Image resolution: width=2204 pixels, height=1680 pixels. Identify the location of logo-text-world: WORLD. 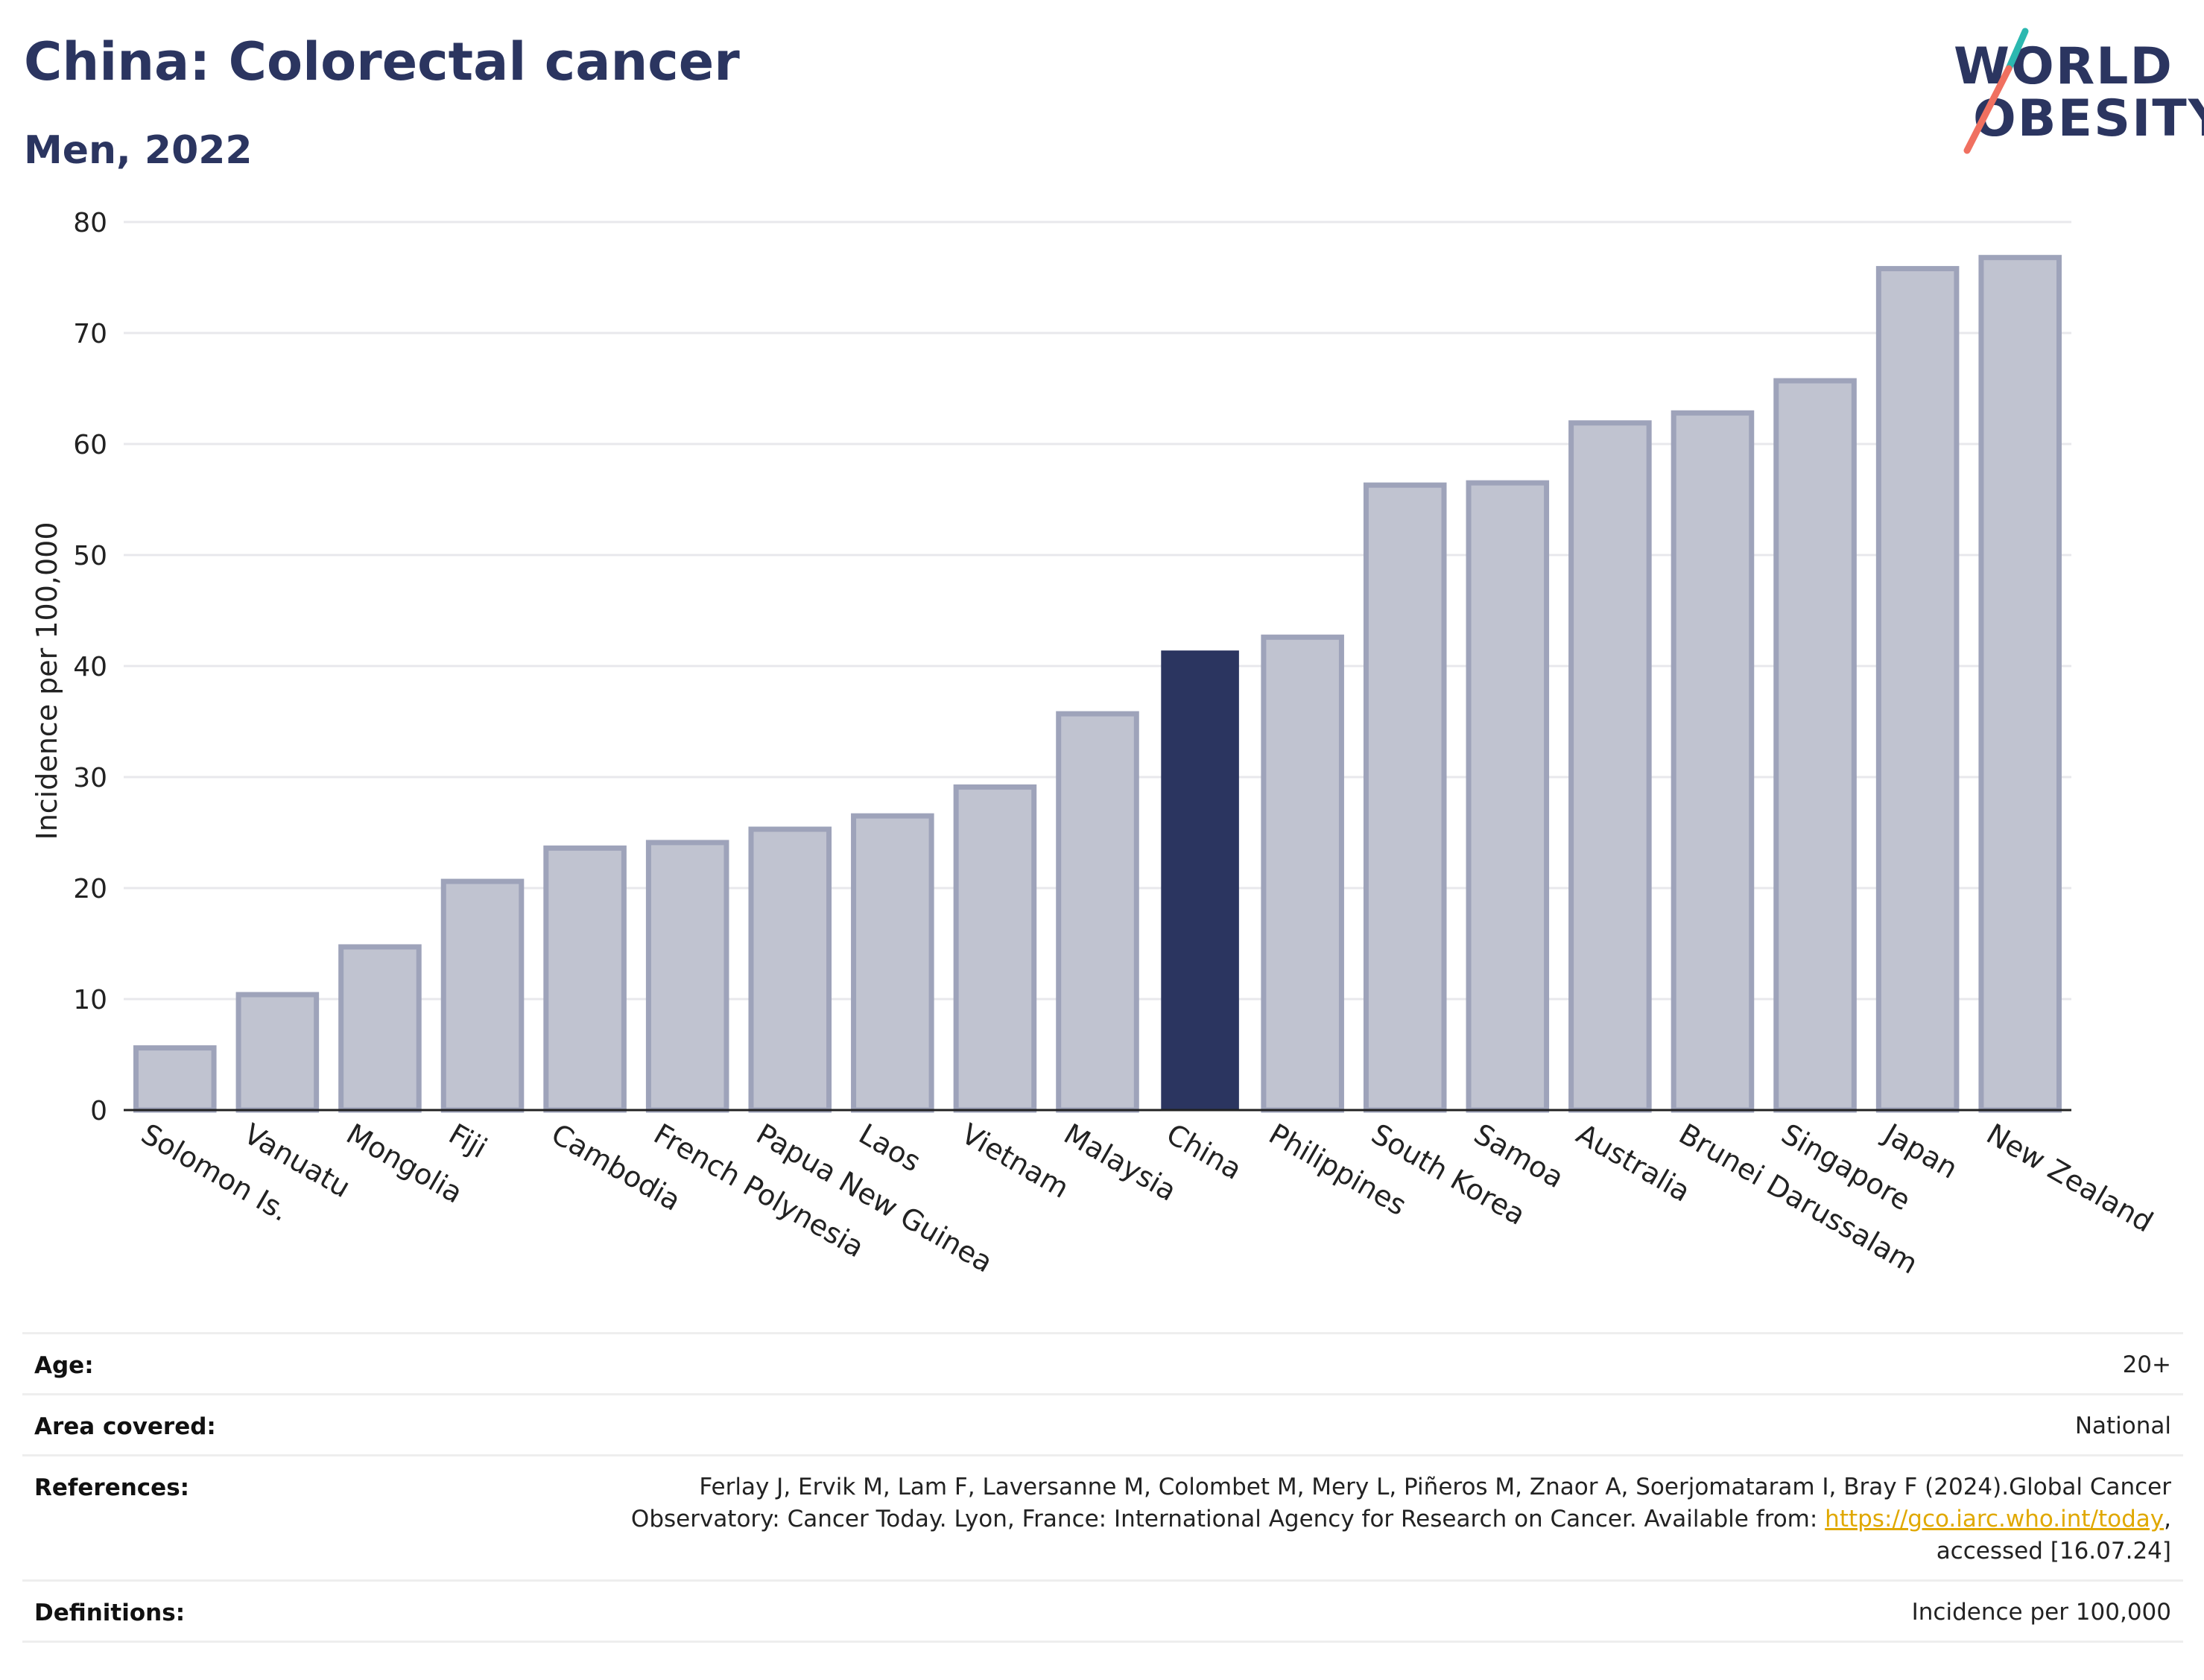
(2063, 66).